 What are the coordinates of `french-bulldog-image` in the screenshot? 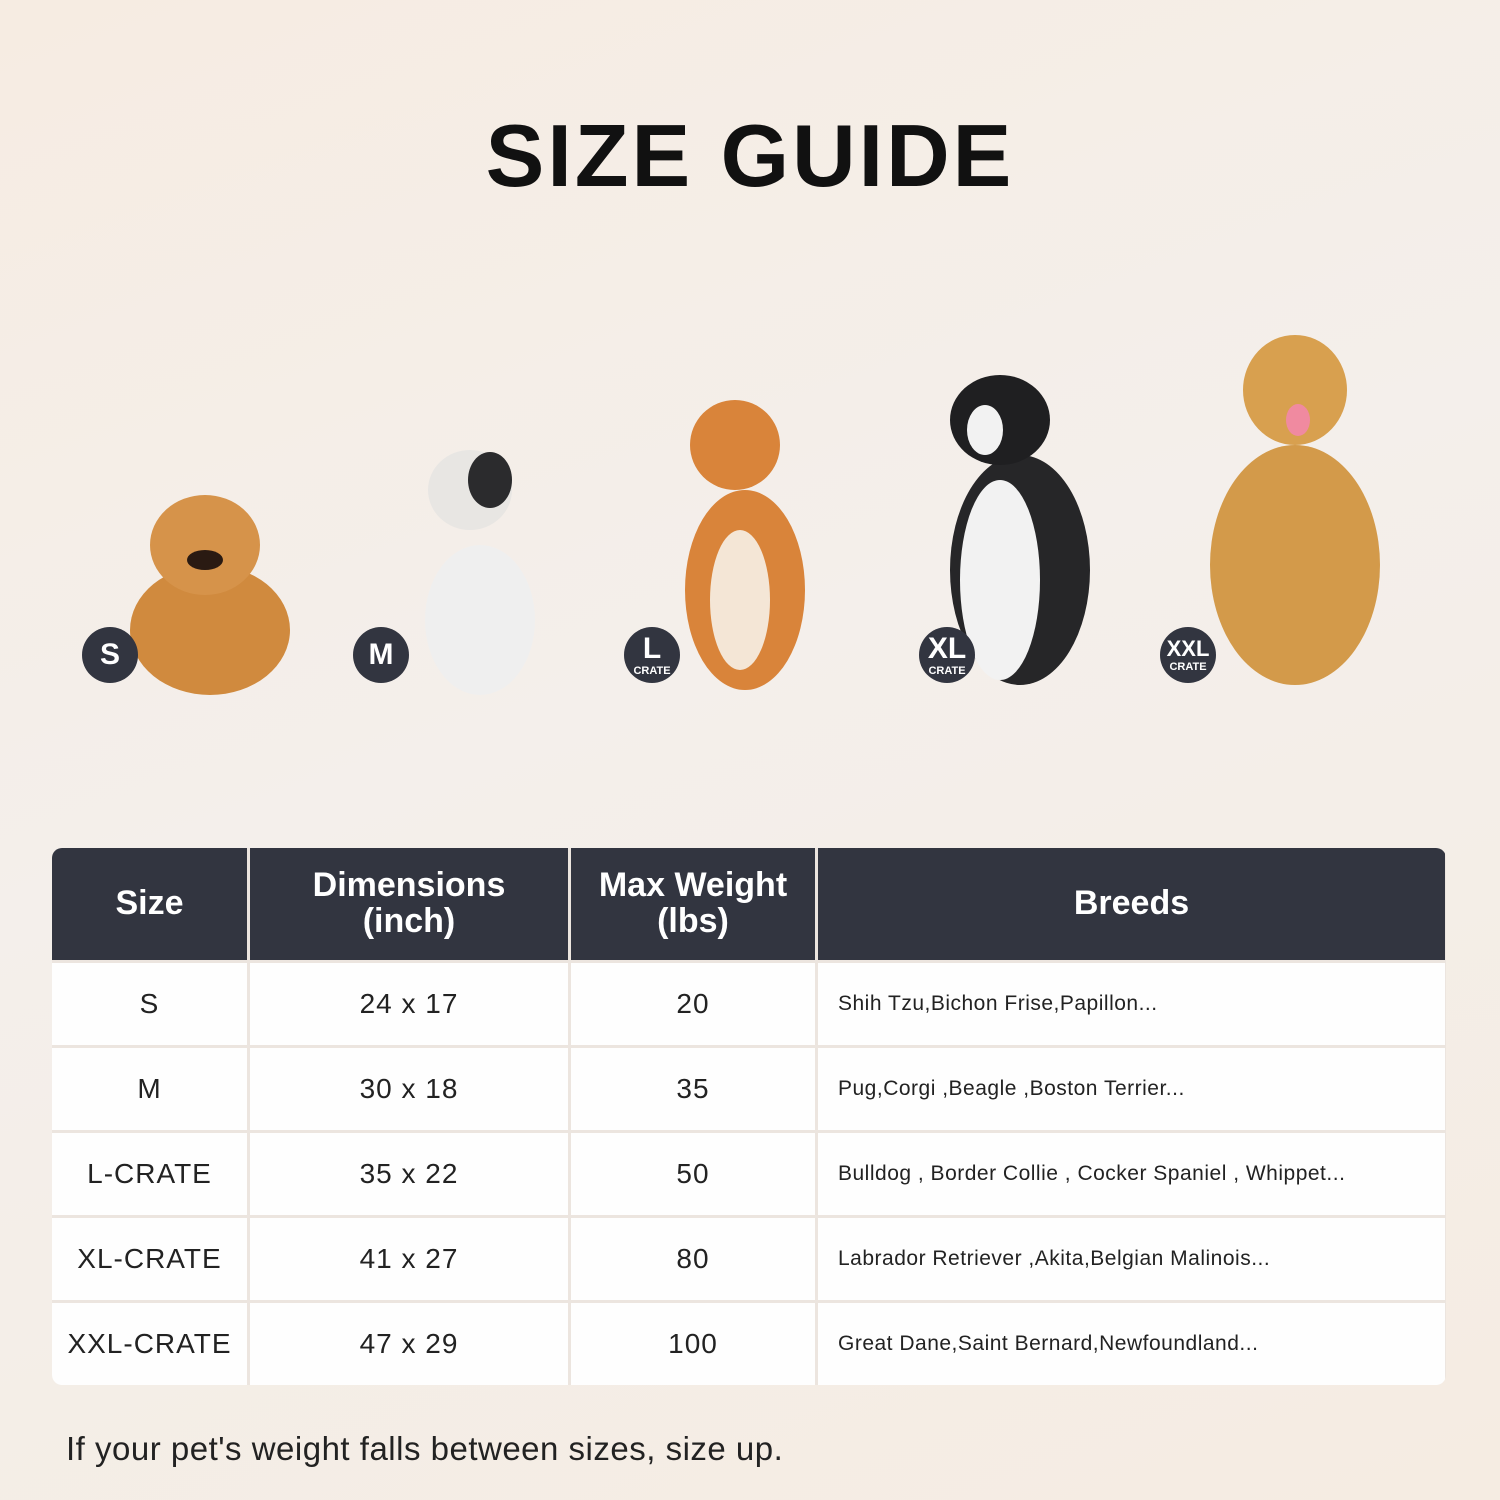 It's located at (480, 572).